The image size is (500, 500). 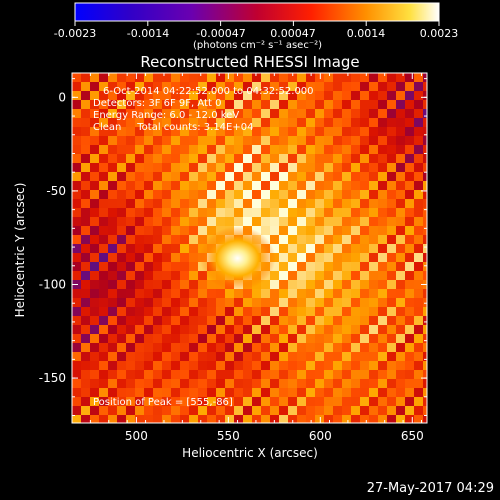 I want to click on colorbar-unit-label: (photons cm⁻² s⁻¹ asec⁻²), so click(x=257, y=45).